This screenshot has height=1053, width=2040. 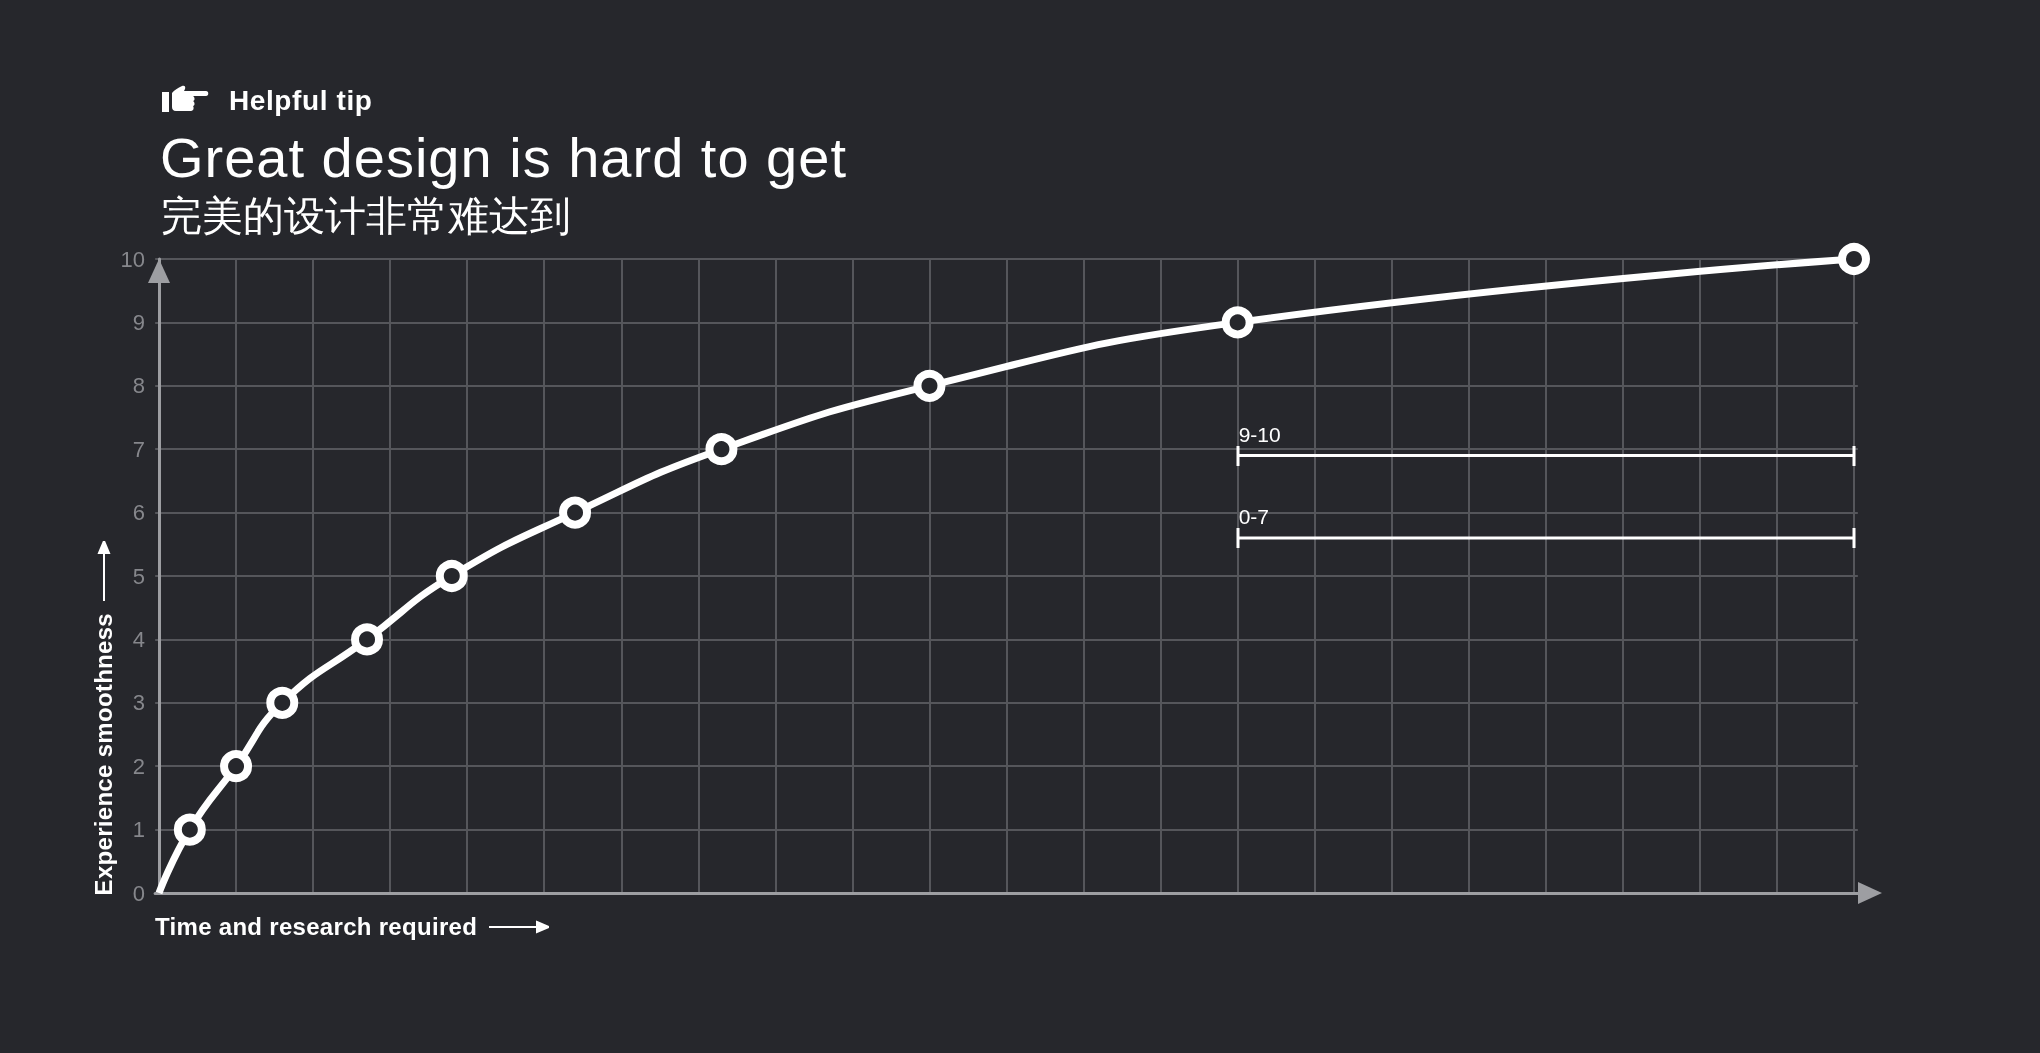 What do you see at coordinates (138, 639) in the screenshot?
I see `y-tick-label: 4` at bounding box center [138, 639].